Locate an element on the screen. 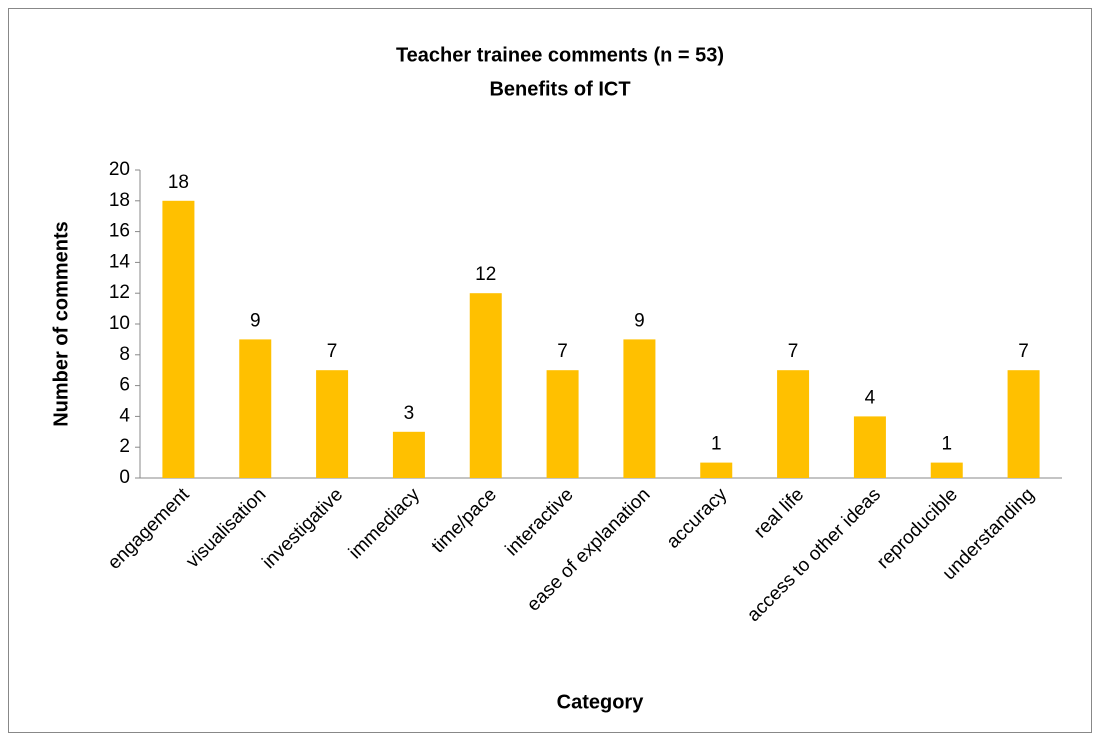 This screenshot has height=742, width=1100. y-tick-label: 10 is located at coordinates (119, 323).